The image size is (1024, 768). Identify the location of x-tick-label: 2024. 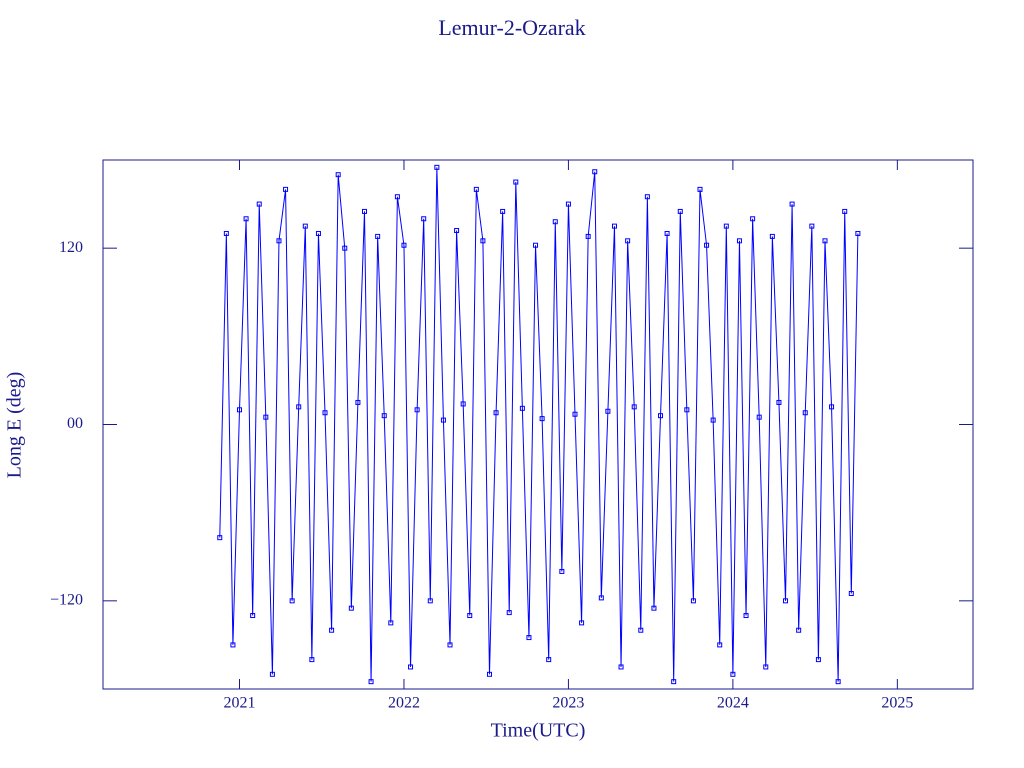
(733, 703).